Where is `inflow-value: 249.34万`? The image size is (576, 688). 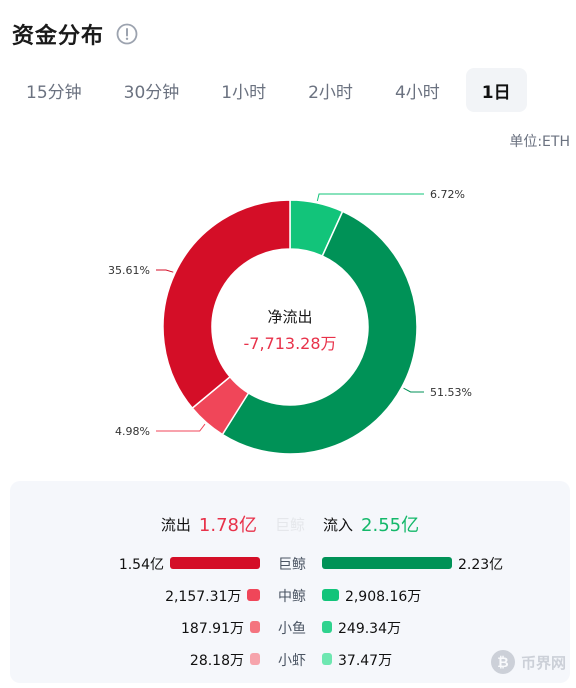
inflow-value: 249.34万 is located at coordinates (369, 629).